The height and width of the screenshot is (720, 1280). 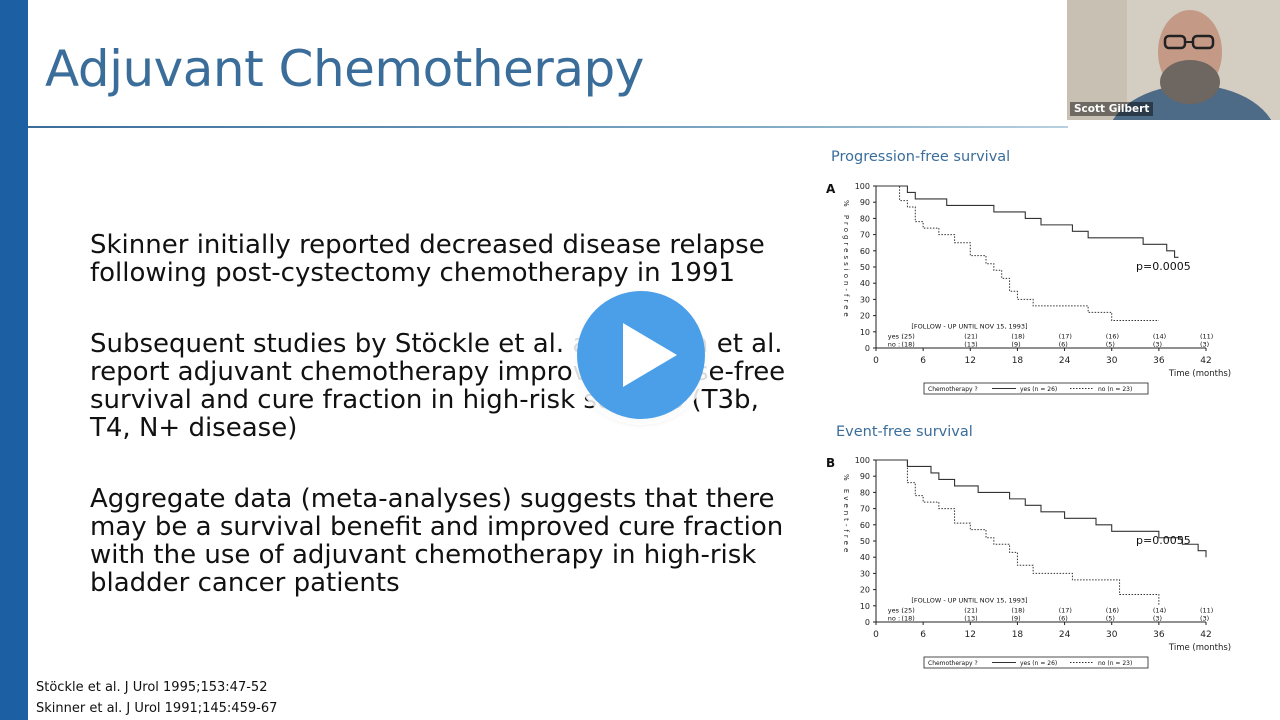 I want to click on chart-a-xtick-label-2: 12, so click(x=970, y=361).